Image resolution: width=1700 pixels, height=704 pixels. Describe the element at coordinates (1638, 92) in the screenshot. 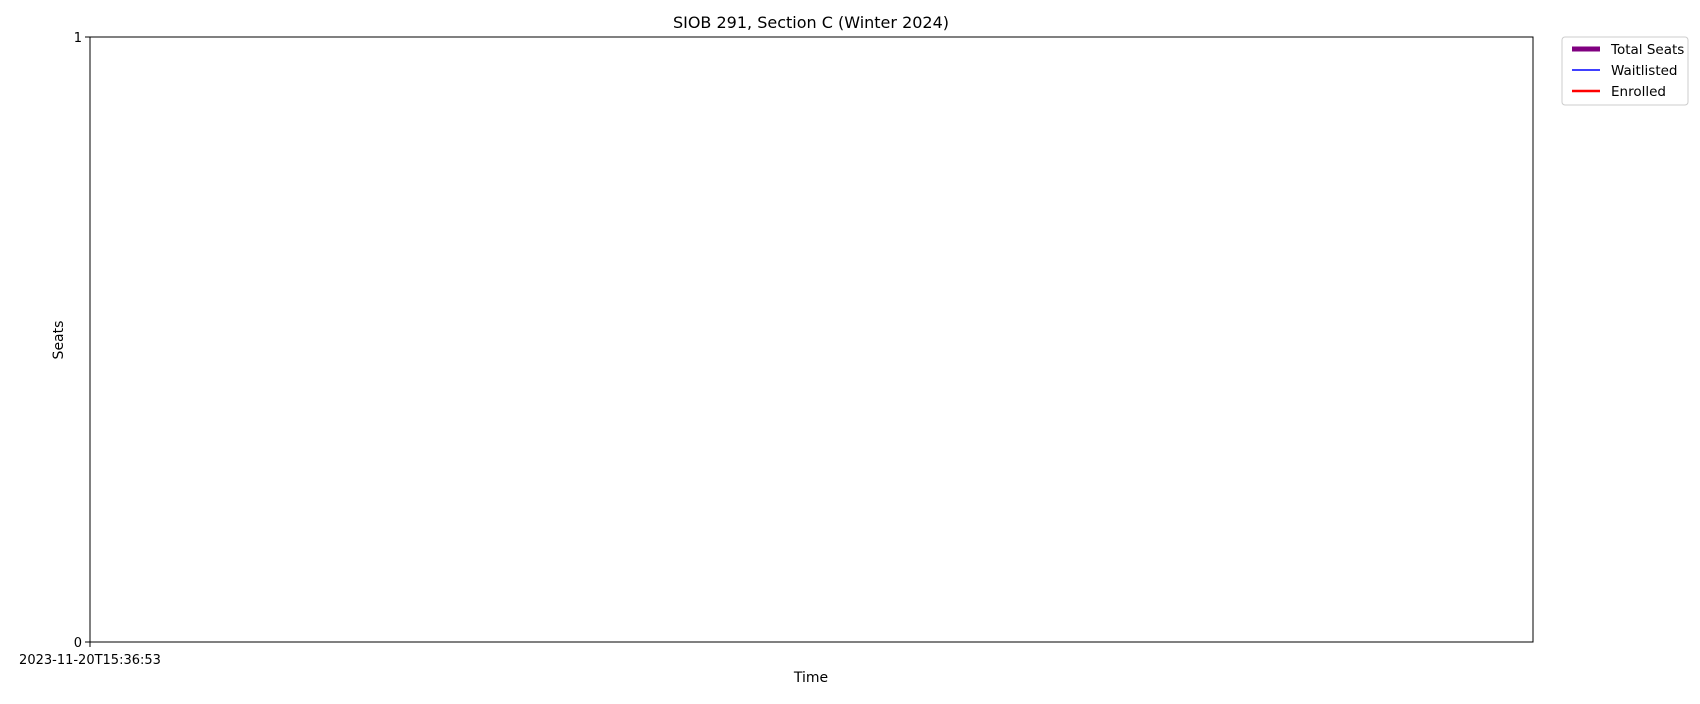

I see `legend-label: Enrolled` at that location.